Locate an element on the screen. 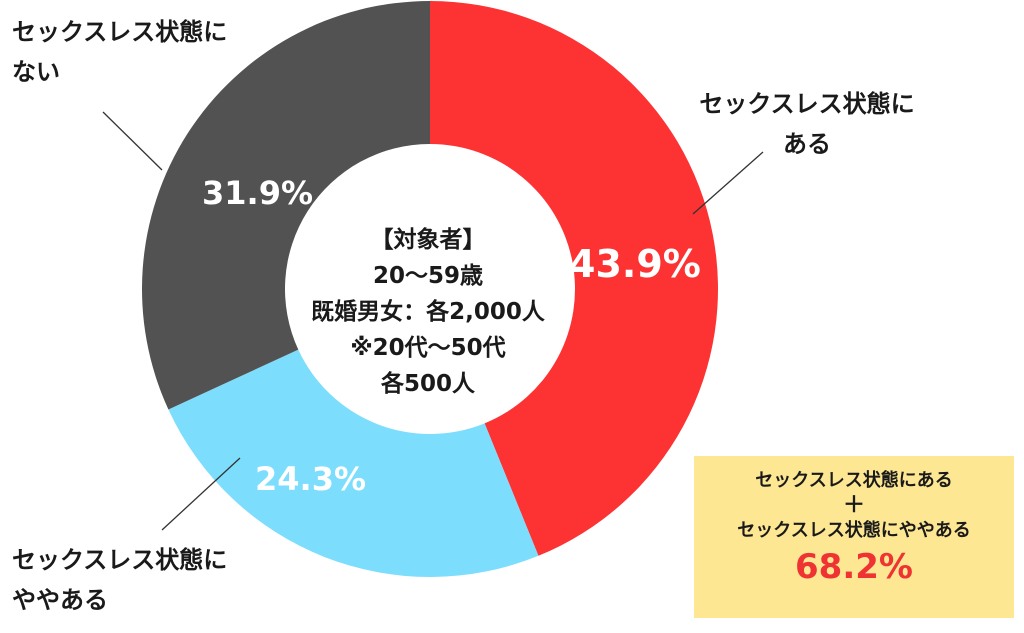  center-target-info: 【対象者】 20〜59歳 既婚男女：各2,000人 ※20代〜50代 各500人 is located at coordinates (428, 312).